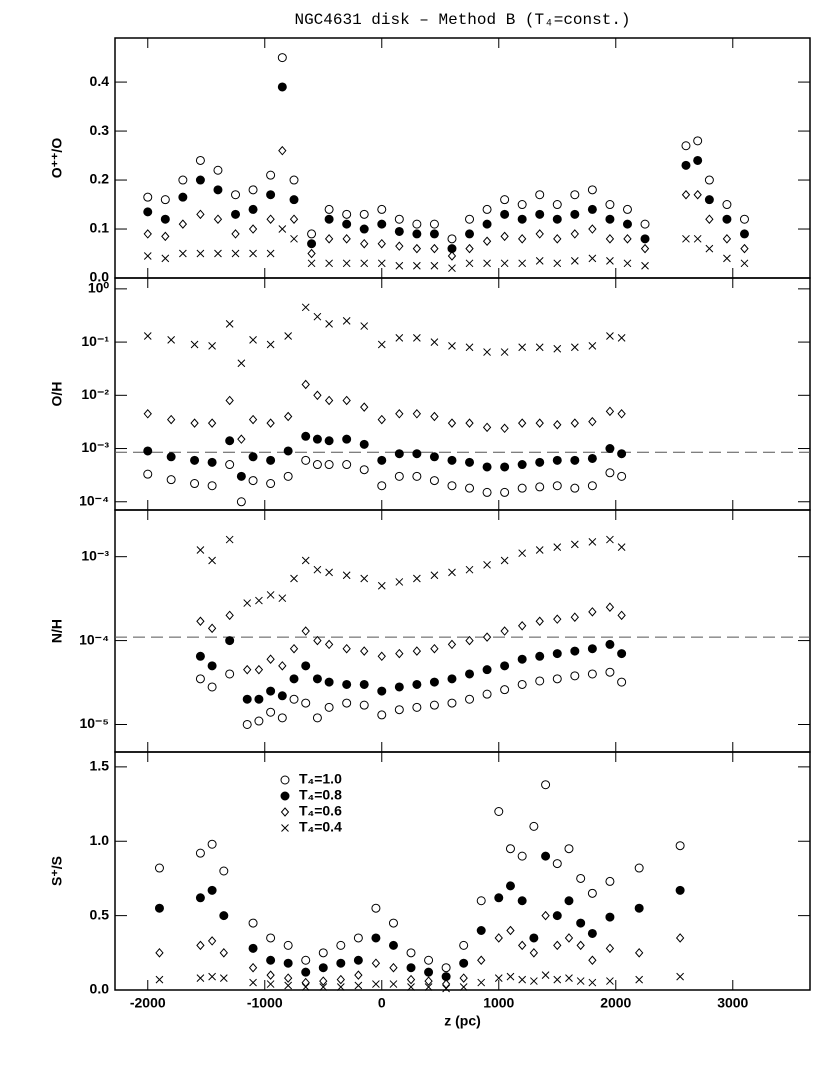 This screenshot has height=1075, width=830. I want to click on y-tick-label: 1.0, so click(100, 840).